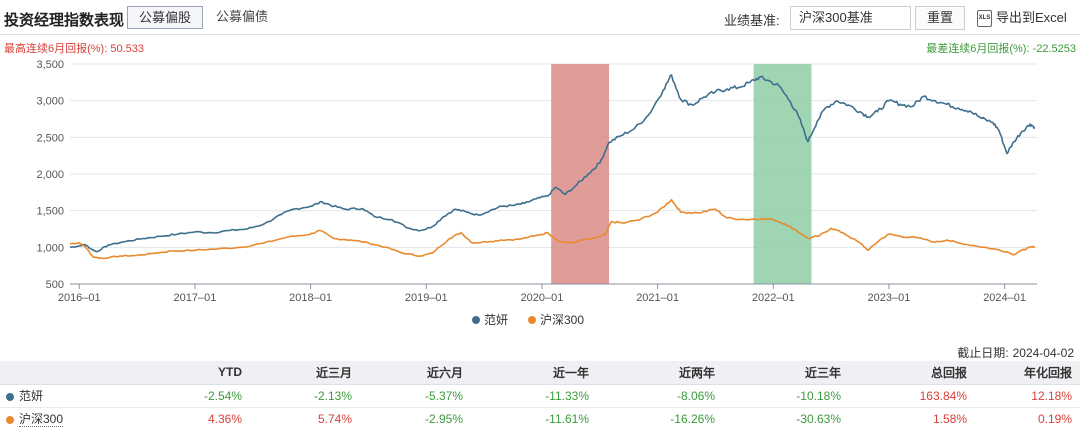 This screenshot has width=1080, height=430. I want to click on value-cell: -16.26%, so click(660, 418).